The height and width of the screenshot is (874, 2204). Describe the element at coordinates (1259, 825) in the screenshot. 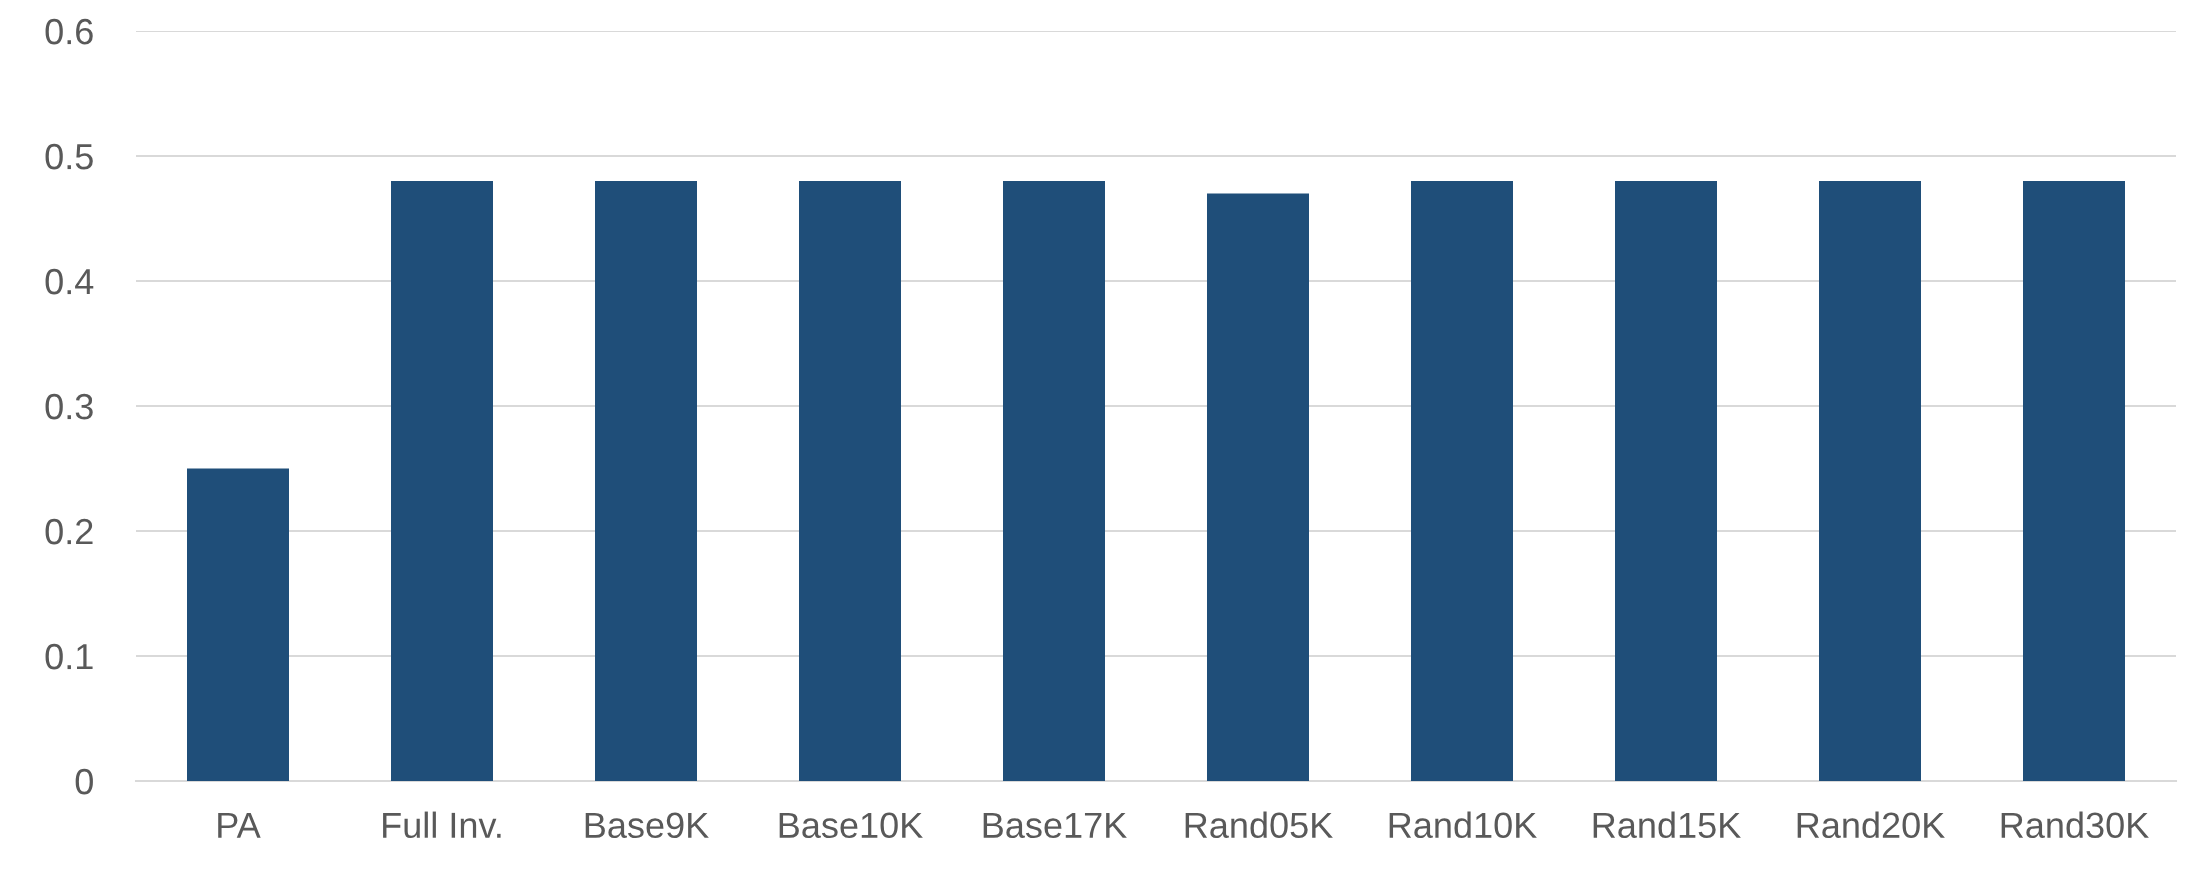

I see `x-tick-label: Rand05K` at that location.